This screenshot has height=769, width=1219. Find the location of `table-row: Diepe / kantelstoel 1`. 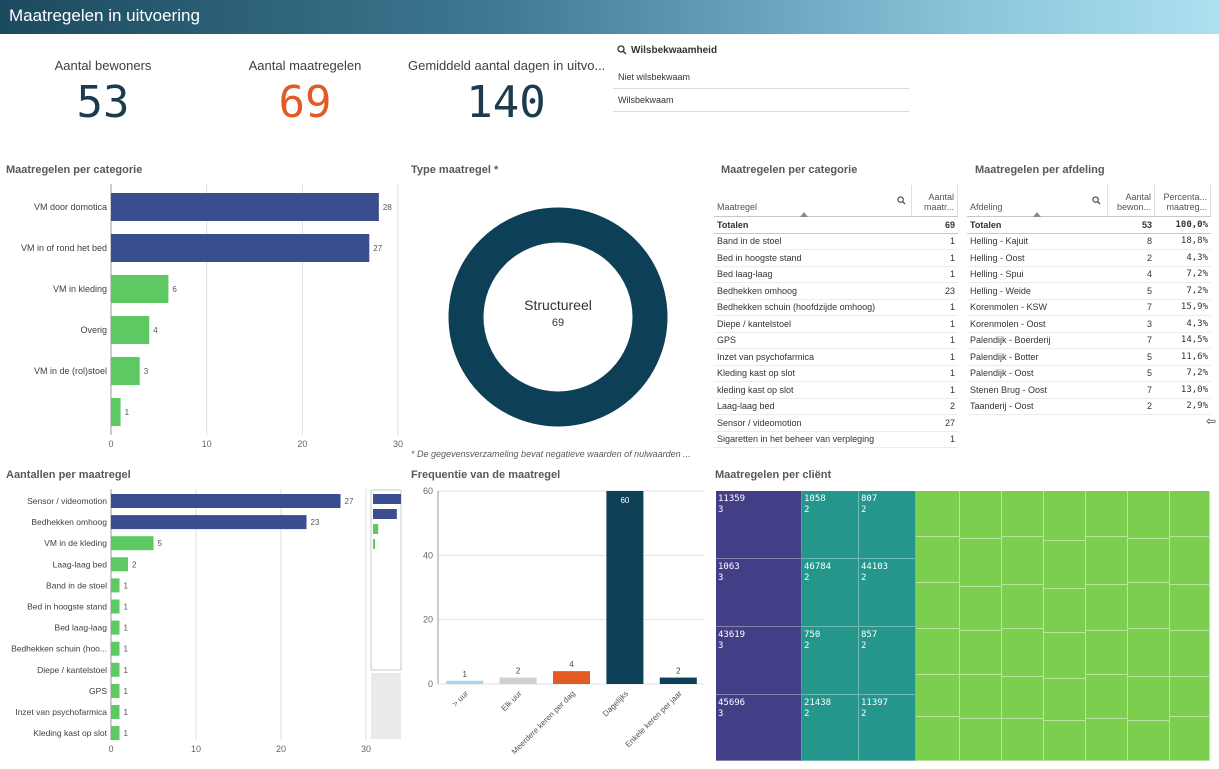

table-row: Diepe / kantelstoel 1 is located at coordinates (836, 324).